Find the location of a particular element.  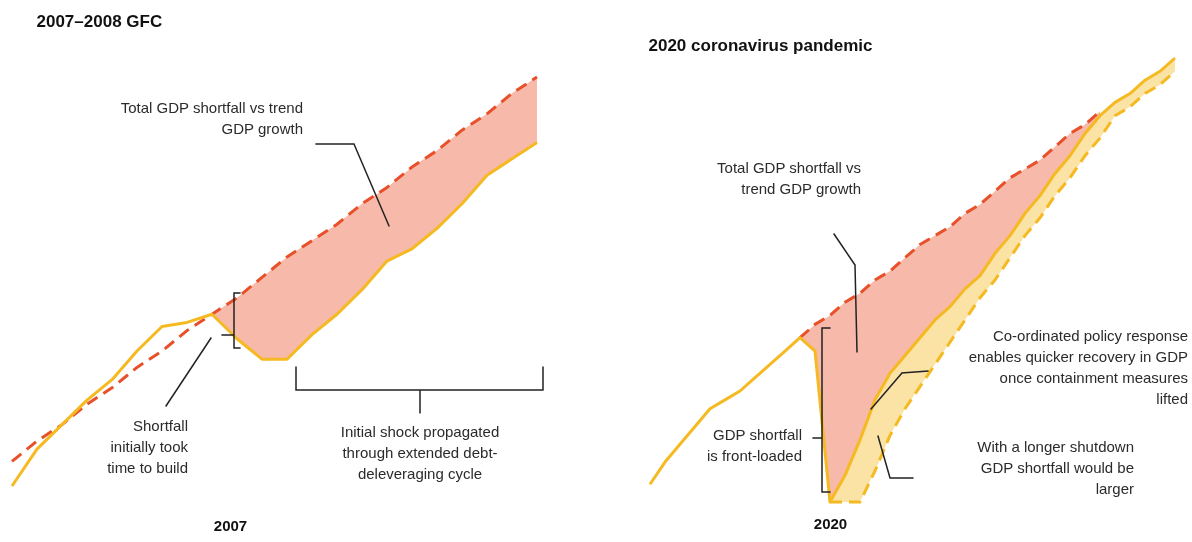

chart-title: 2007–2008 GFC is located at coordinates (99, 21).